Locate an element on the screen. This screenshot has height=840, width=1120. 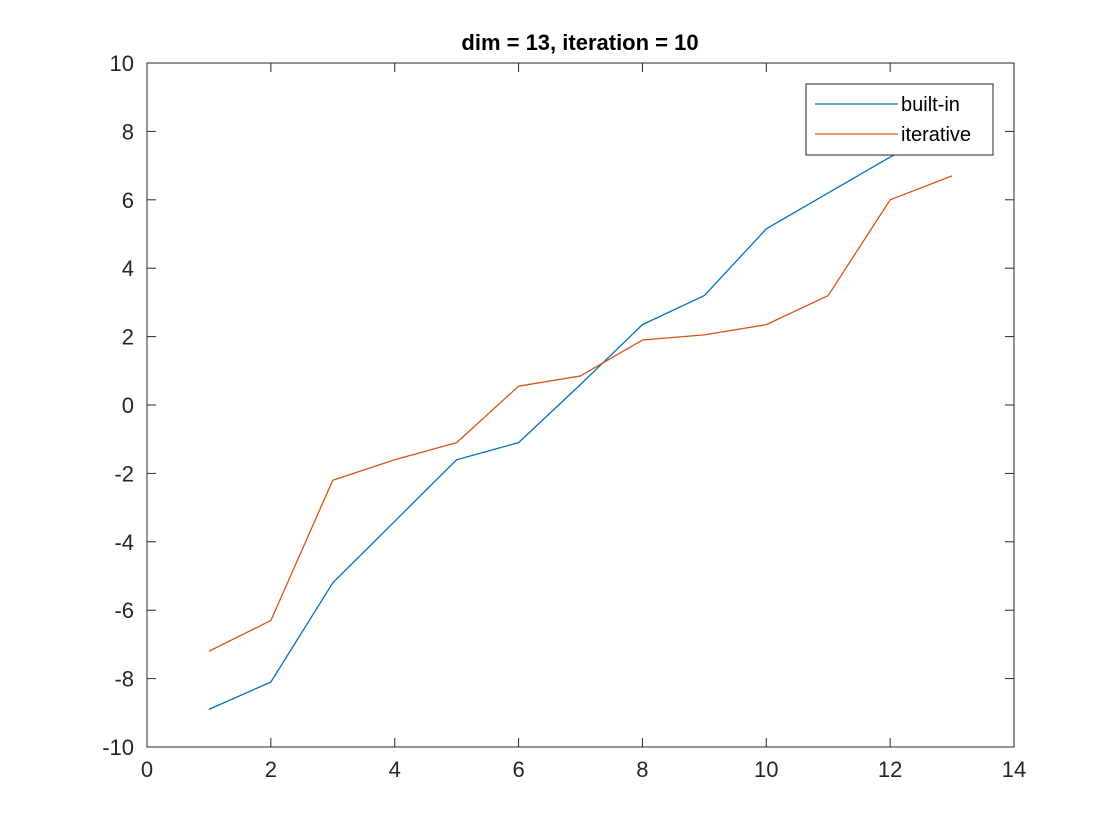
y-tick-label: 0 is located at coordinates (128, 405).